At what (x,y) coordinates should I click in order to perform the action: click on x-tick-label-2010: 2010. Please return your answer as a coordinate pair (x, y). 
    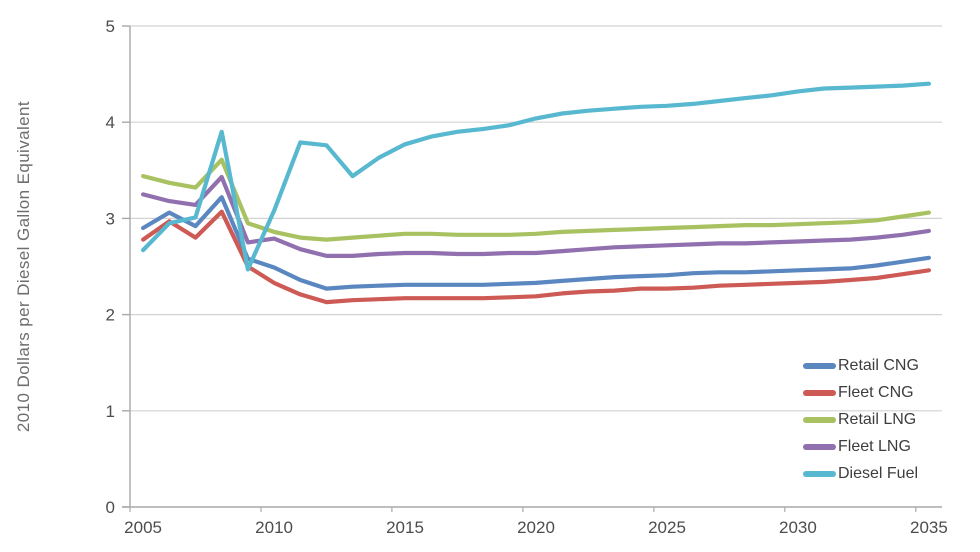
    Looking at the image, I should click on (274, 527).